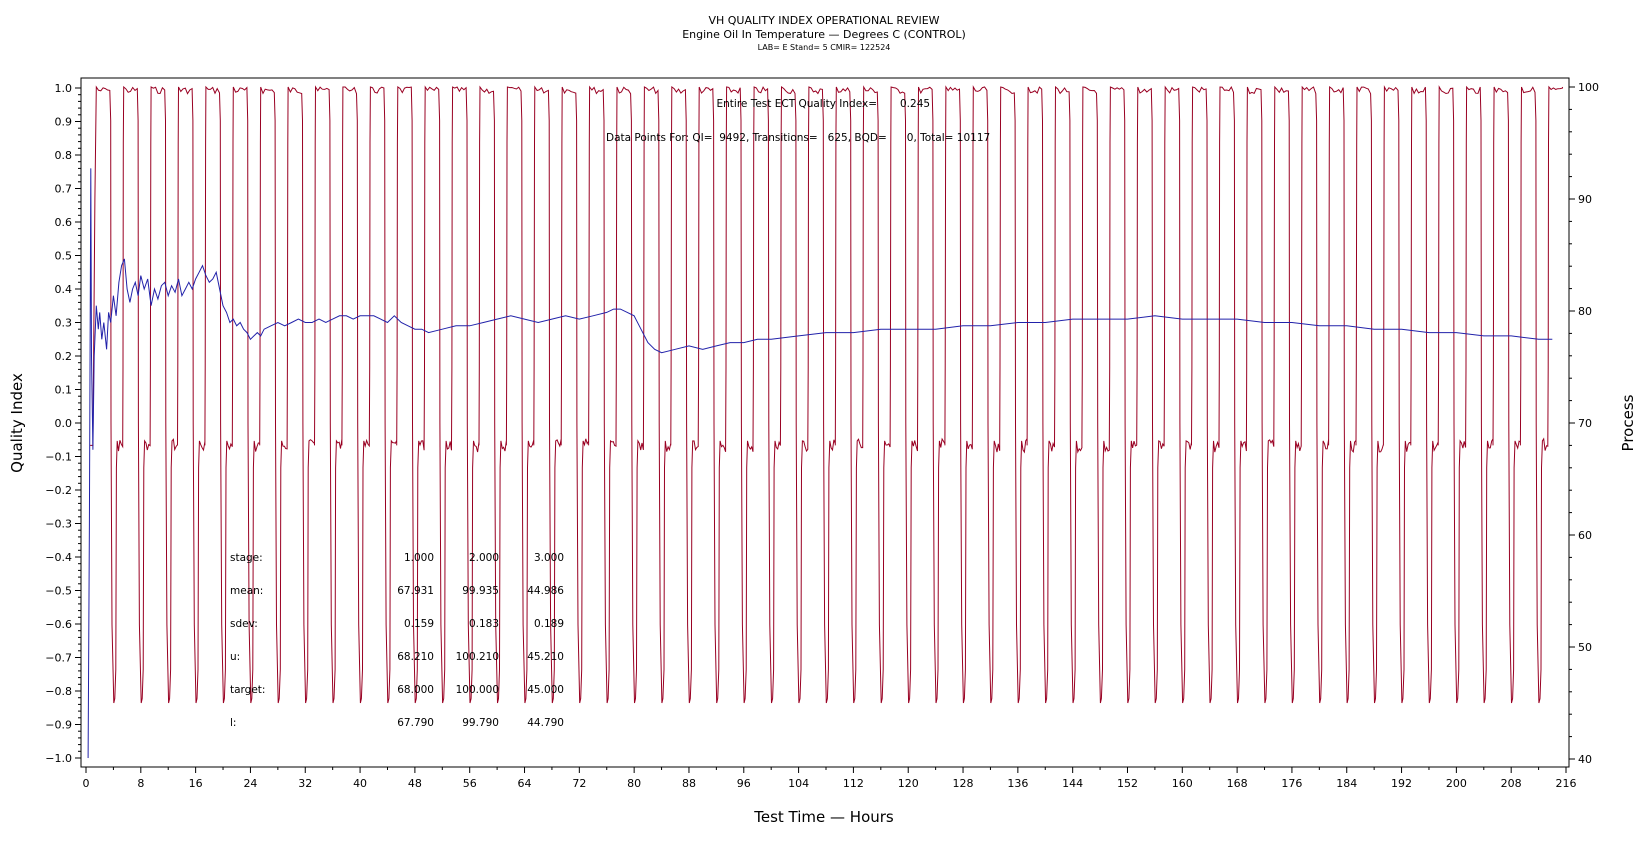 Image resolution: width=1648 pixels, height=845 pixels. Describe the element at coordinates (853, 783) in the screenshot. I see `x-tick-label: 112` at that location.